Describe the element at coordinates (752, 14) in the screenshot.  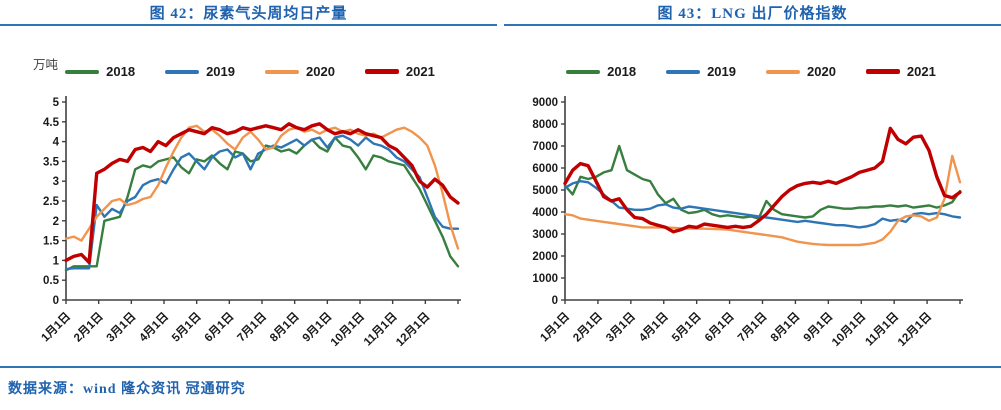
I see `figure-43-title: 图 43：LNG 出厂价格指数` at that location.